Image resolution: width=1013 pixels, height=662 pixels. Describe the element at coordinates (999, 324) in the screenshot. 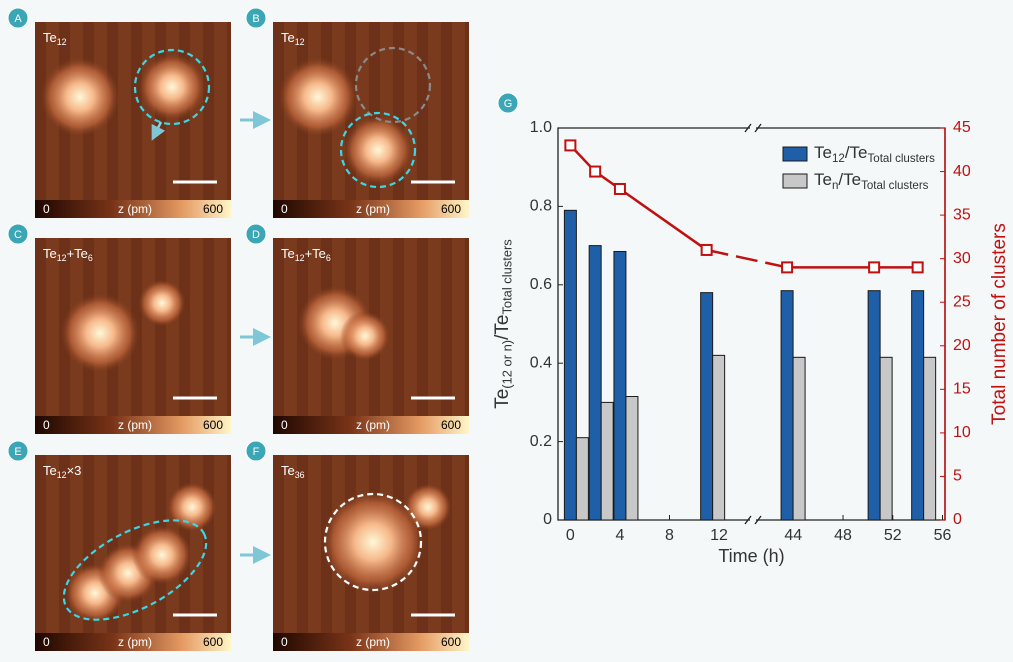

I see `y2-axis-label: Total number of clusters` at that location.